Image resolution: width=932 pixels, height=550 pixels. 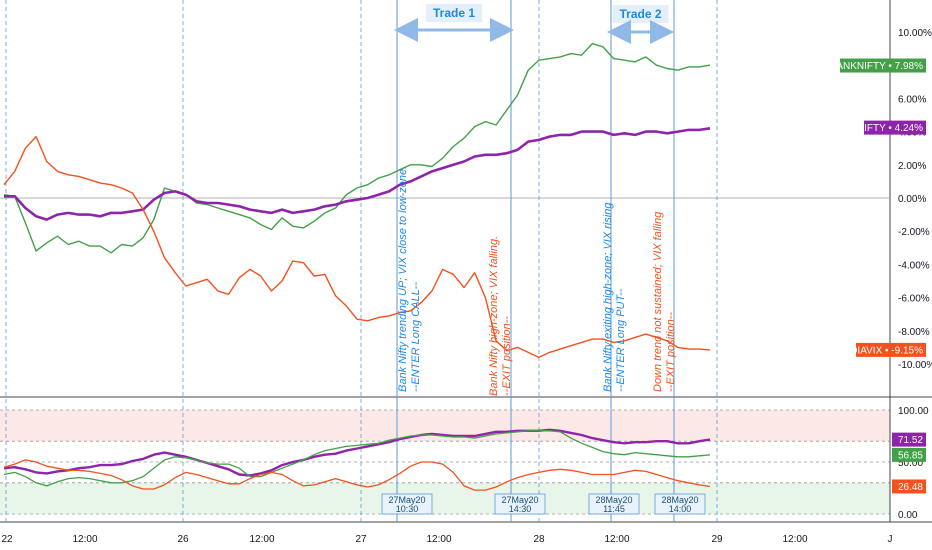 What do you see at coordinates (357, 174) in the screenshot?
I see `series-line-nifty` at bounding box center [357, 174].